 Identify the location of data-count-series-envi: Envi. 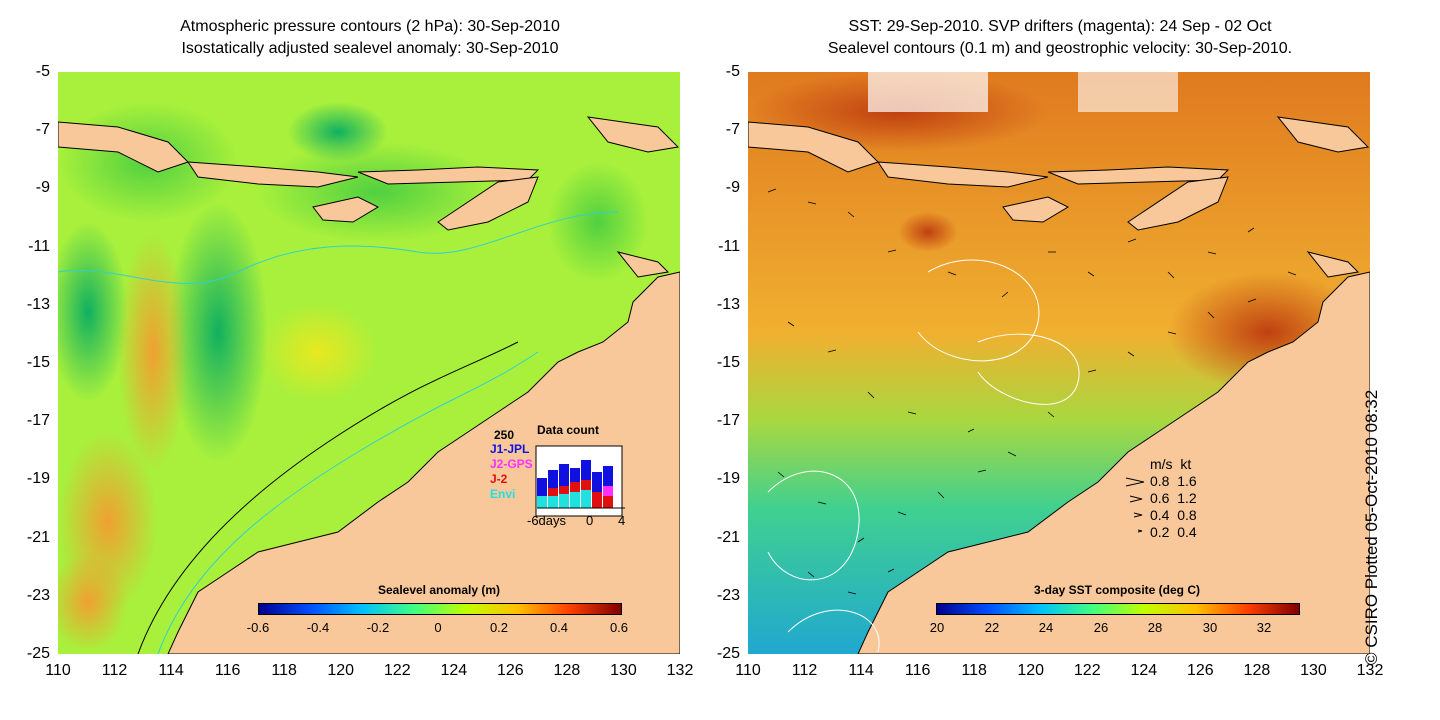
(503, 494).